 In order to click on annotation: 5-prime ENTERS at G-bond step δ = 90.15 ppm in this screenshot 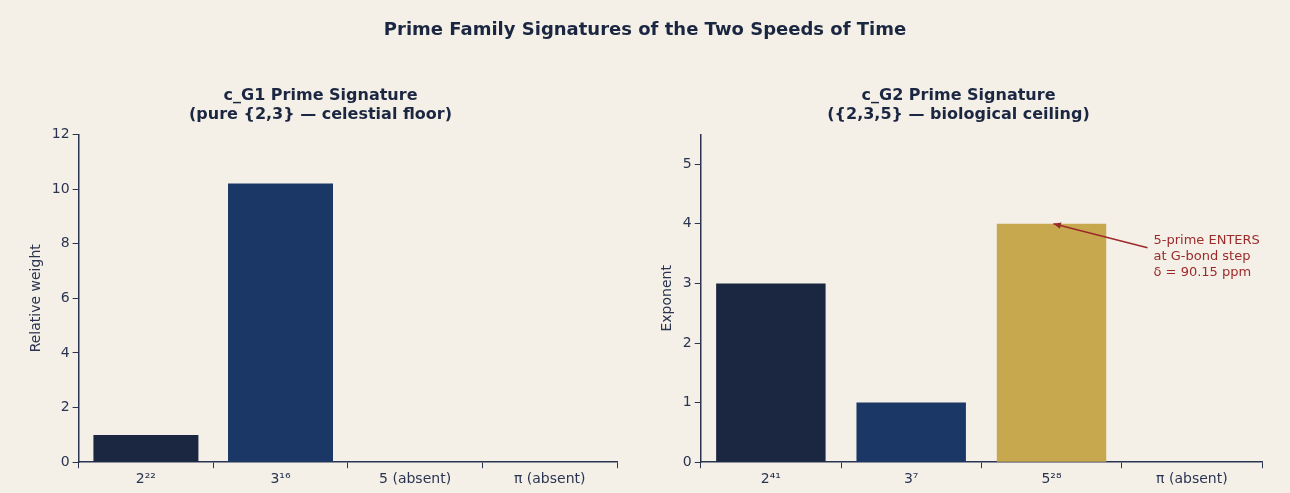, I will do `click(1206, 255)`.